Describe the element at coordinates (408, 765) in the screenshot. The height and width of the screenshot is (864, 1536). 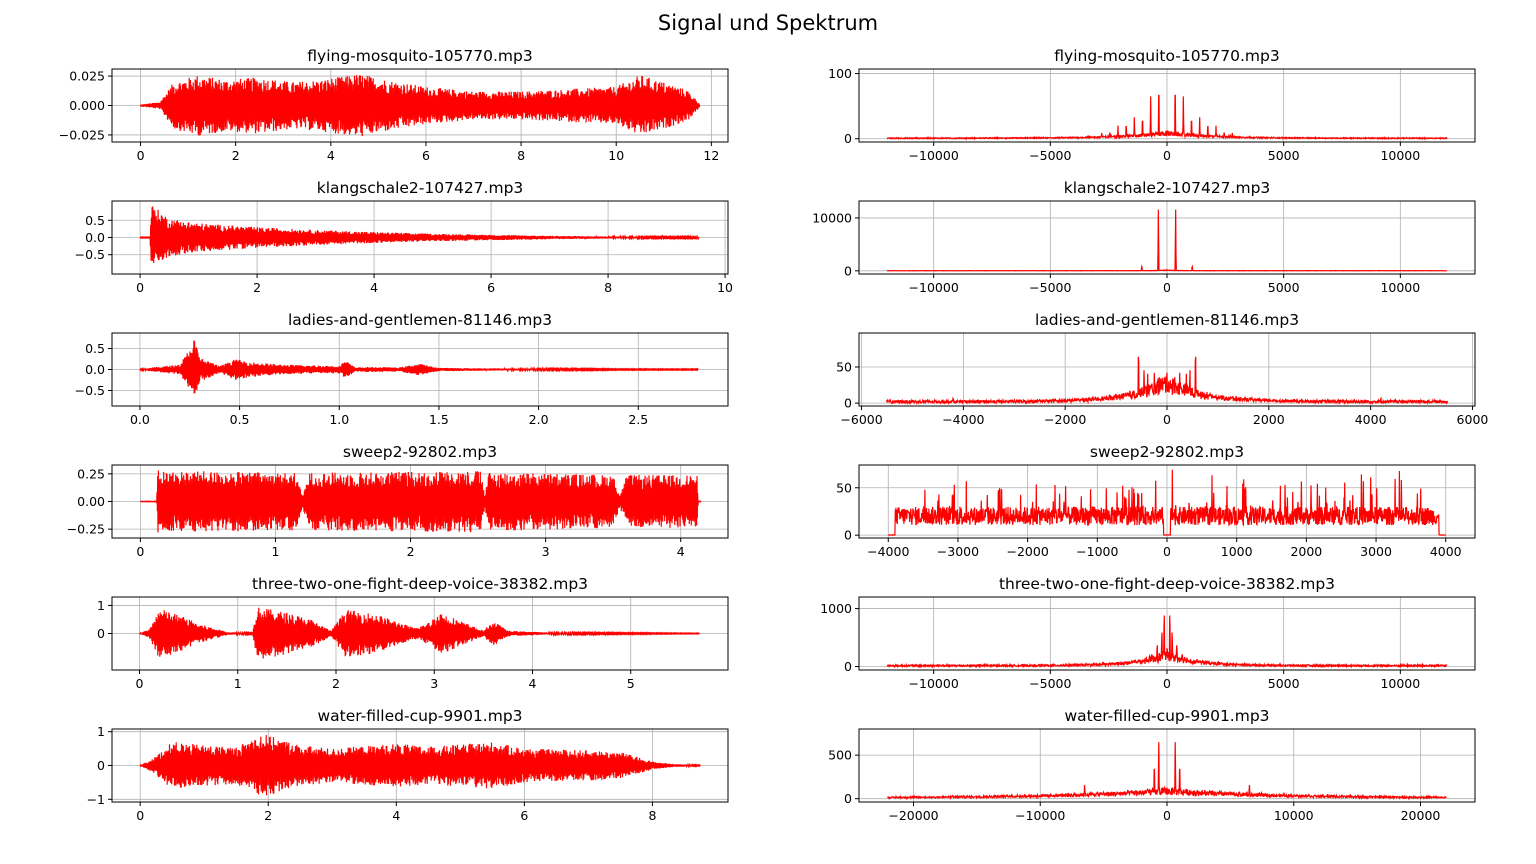
I see `subplot-sig6: 0 2 4 6 8 −1 0 1 water-filled-cup-9901.mp3` at that location.